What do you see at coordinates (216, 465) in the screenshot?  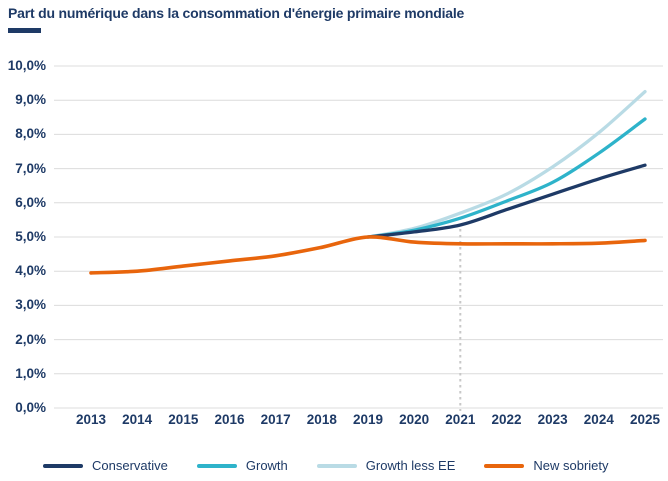 I see `legend-swatch-growth` at bounding box center [216, 465].